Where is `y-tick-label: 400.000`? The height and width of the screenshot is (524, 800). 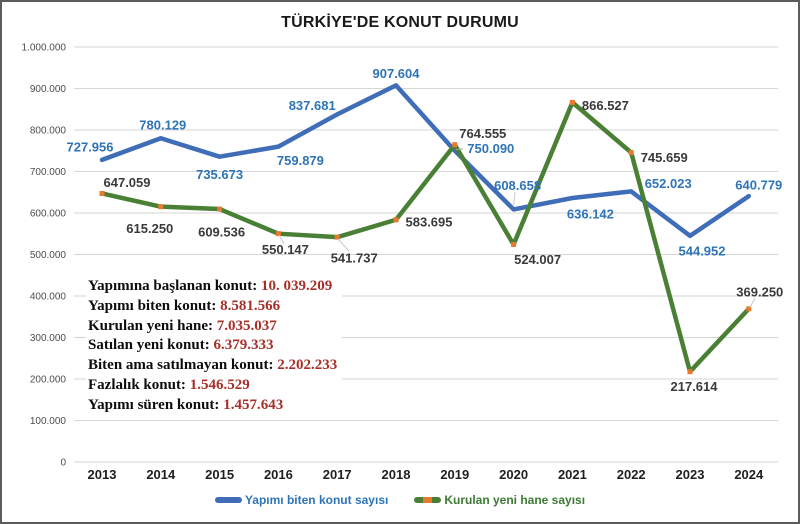
y-tick-label: 400.000 is located at coordinates (48, 297).